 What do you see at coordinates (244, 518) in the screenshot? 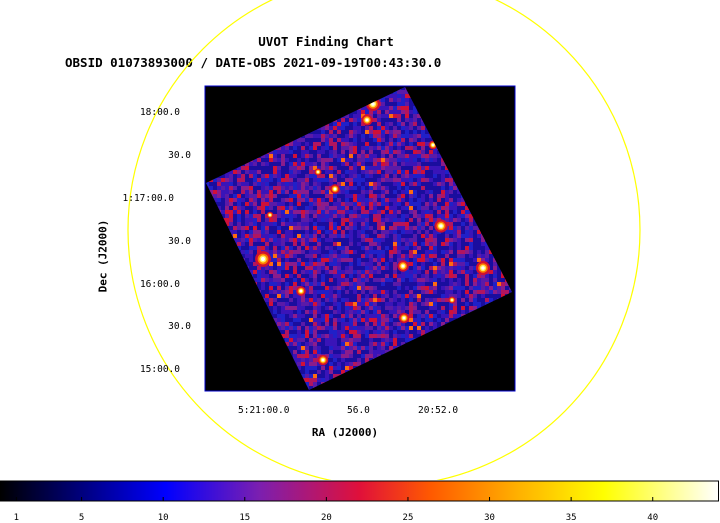
I see `colorbar-tick-label: 15` at bounding box center [244, 518].